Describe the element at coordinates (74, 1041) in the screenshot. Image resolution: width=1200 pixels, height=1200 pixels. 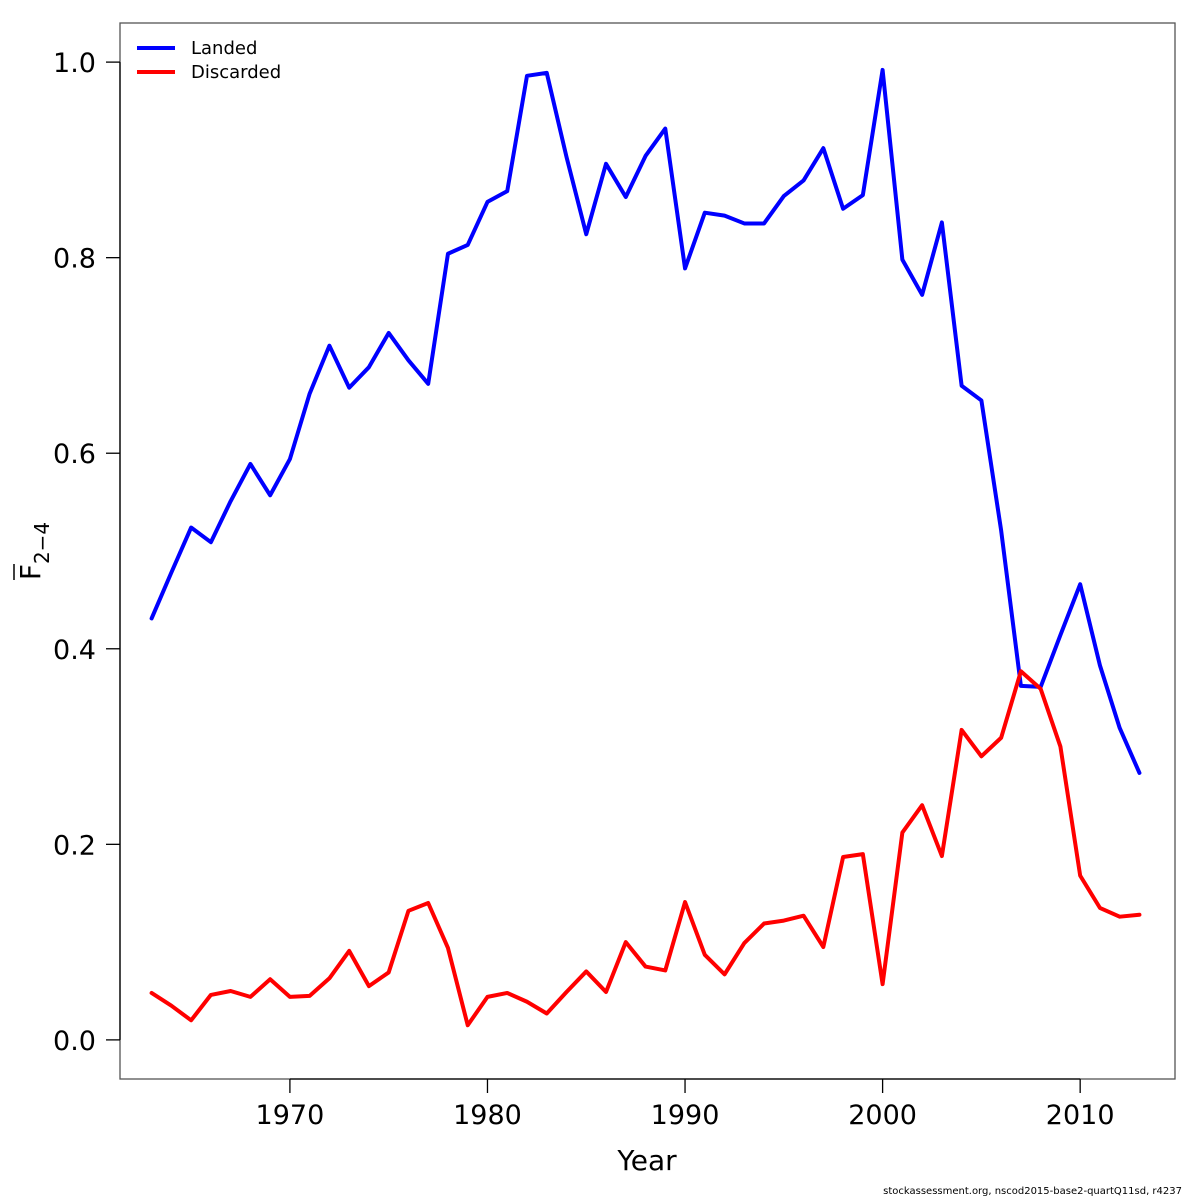
I see `y-tick-label: 0.0` at that location.